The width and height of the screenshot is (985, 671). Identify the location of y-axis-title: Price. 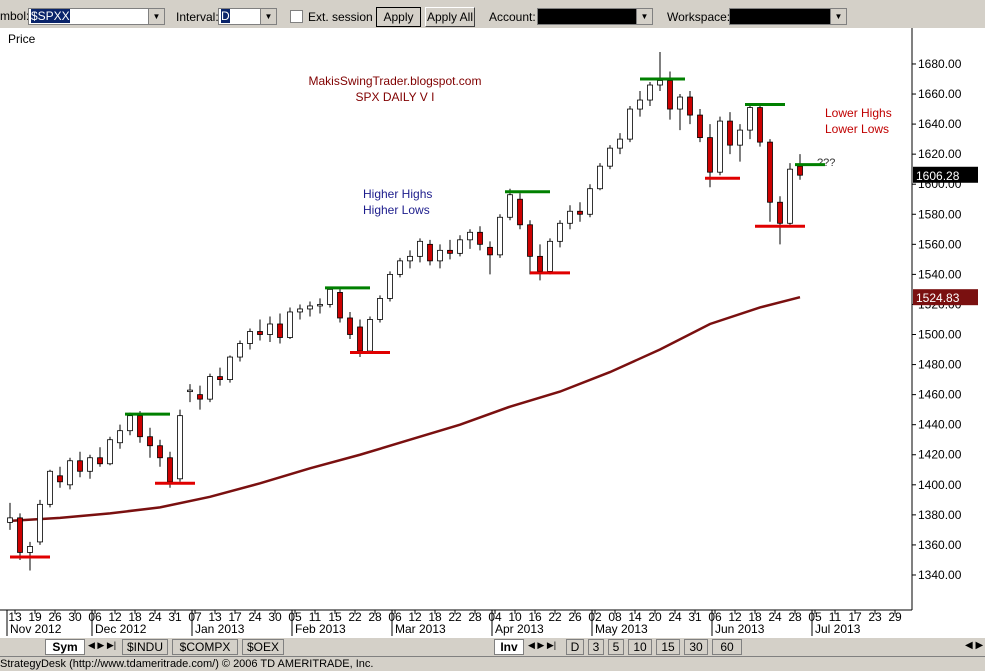
(22, 39).